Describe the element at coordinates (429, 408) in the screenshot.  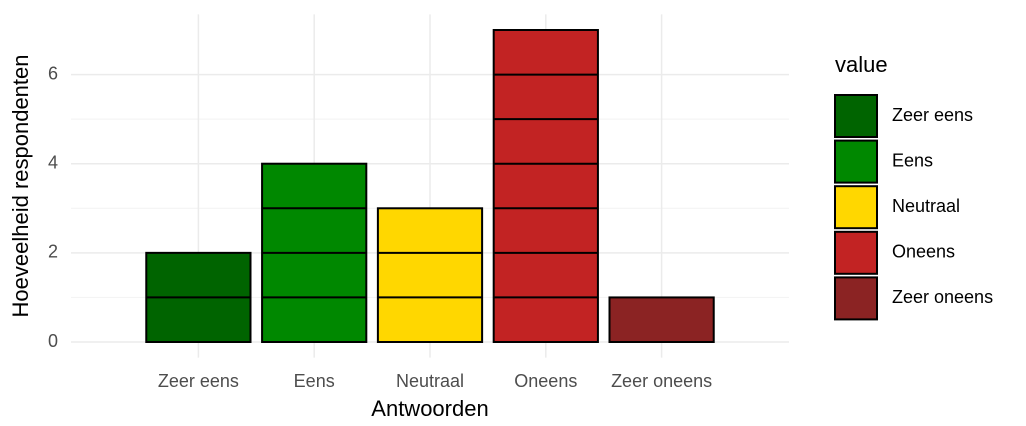
I see `x-axis-title: Antwoorden` at that location.